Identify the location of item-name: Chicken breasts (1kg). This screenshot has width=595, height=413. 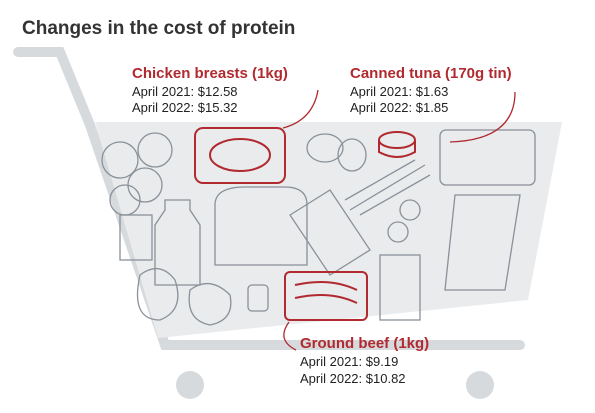
(210, 73).